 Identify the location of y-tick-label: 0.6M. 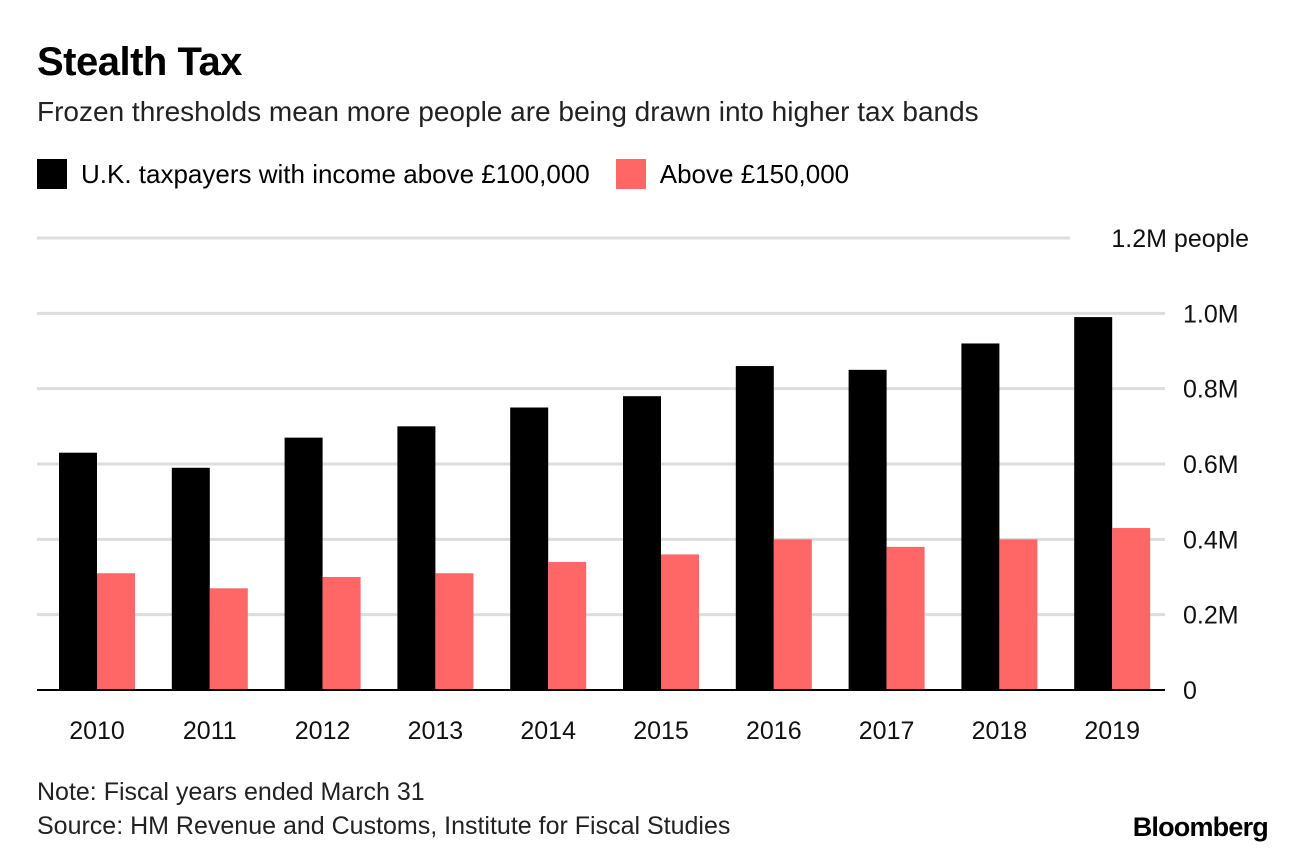
(1211, 465).